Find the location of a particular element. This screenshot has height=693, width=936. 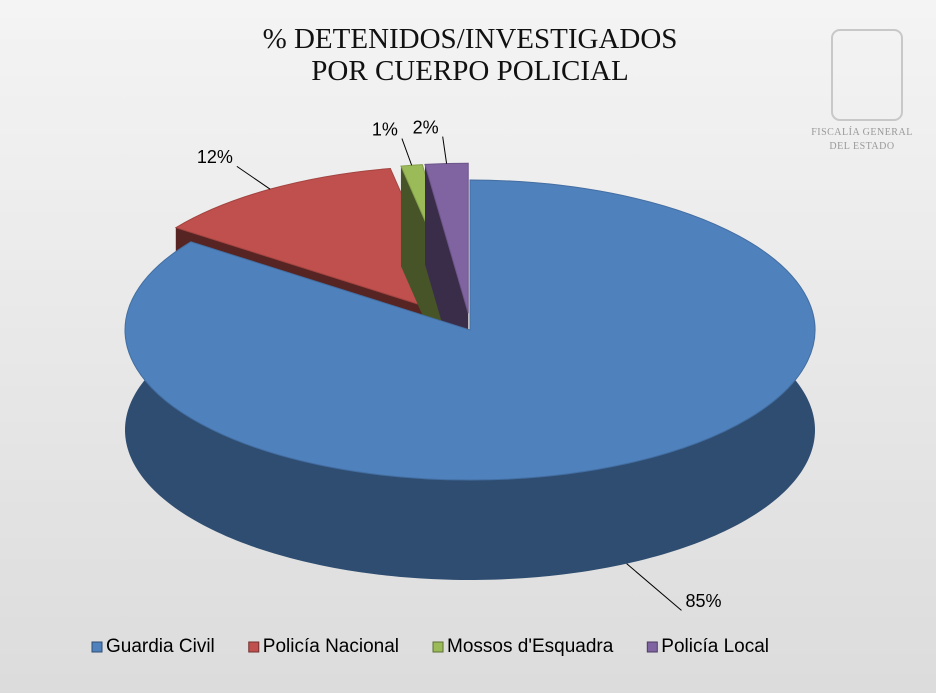

logo-emblem is located at coordinates (867, 75).